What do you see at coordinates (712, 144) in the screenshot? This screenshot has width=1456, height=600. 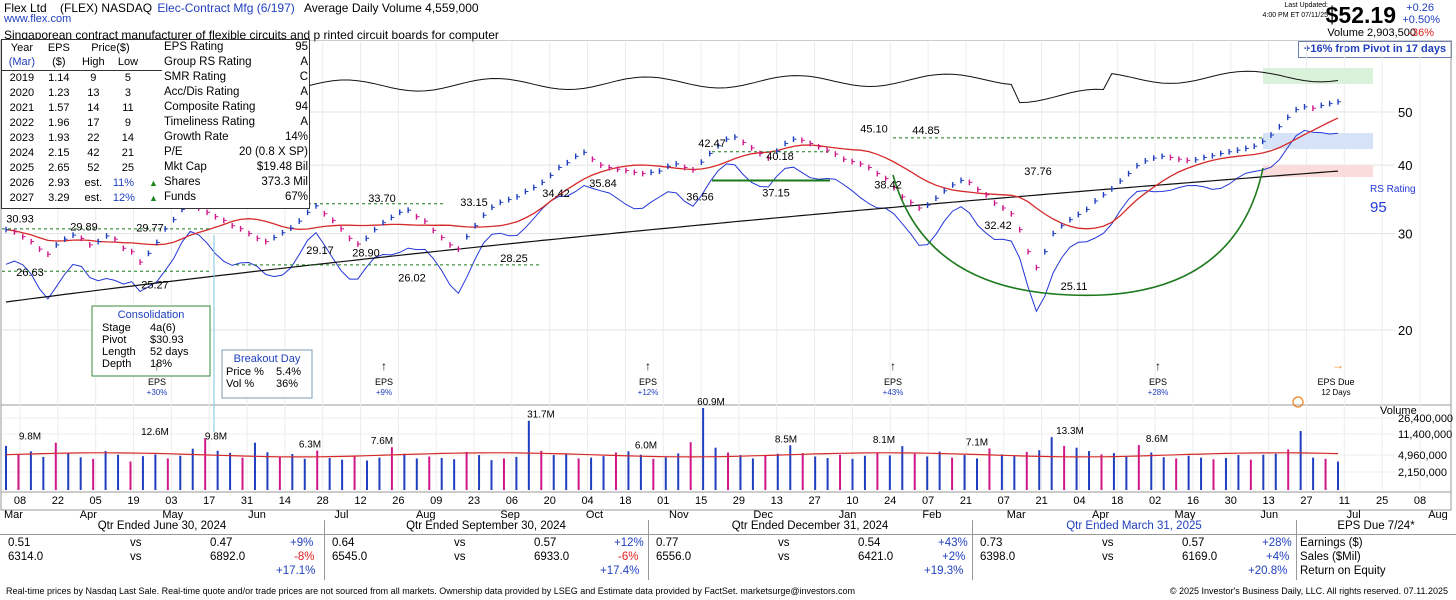 I see `price-annotation: 42.47` at bounding box center [712, 144].